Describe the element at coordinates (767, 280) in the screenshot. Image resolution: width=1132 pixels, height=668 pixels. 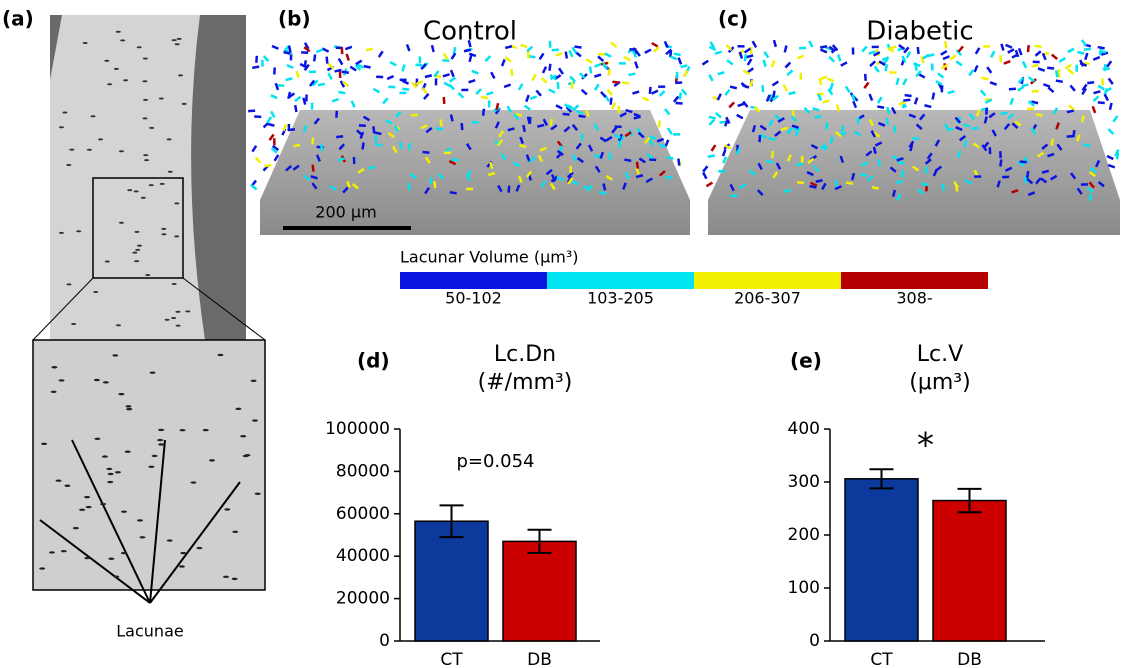
I see `legend-swatch` at that location.